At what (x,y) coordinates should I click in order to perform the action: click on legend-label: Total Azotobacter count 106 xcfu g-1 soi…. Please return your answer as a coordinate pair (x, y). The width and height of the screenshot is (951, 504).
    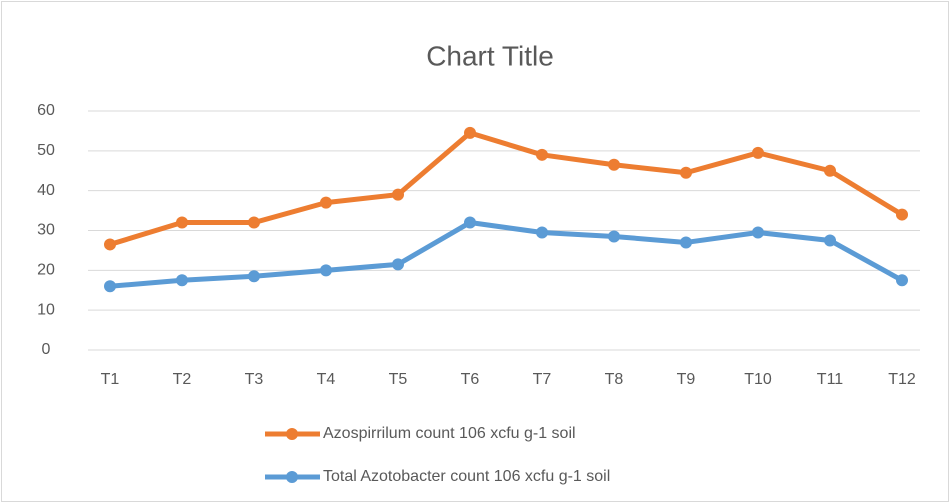
    Looking at the image, I should click on (466, 476).